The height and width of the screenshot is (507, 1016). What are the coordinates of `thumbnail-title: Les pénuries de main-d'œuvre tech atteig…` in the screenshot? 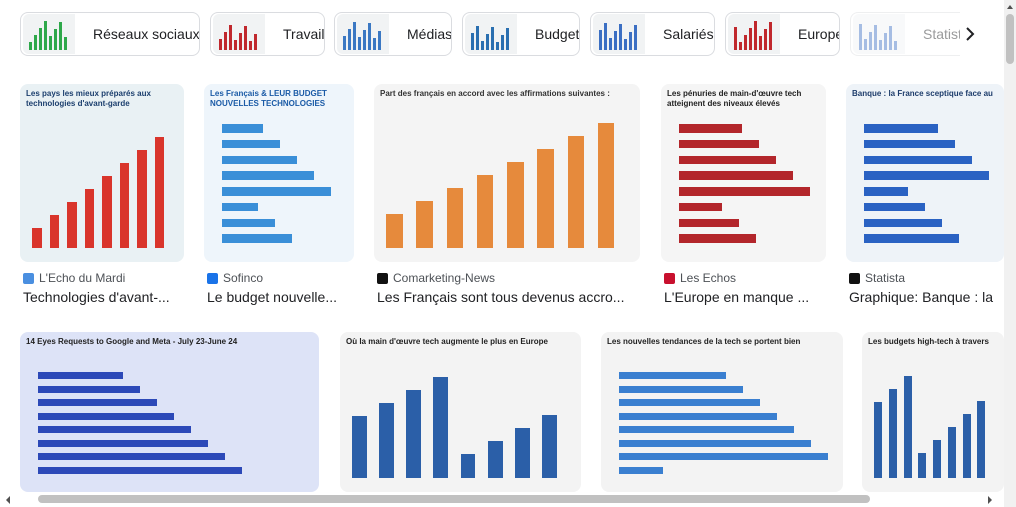 It's located at (734, 98).